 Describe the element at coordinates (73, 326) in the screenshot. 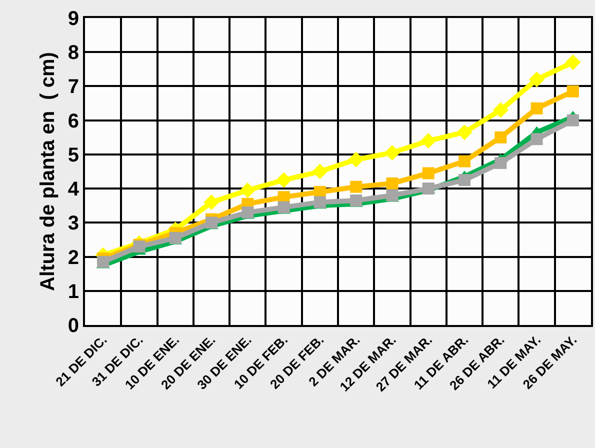

I see `y-tick-label: 0` at that location.